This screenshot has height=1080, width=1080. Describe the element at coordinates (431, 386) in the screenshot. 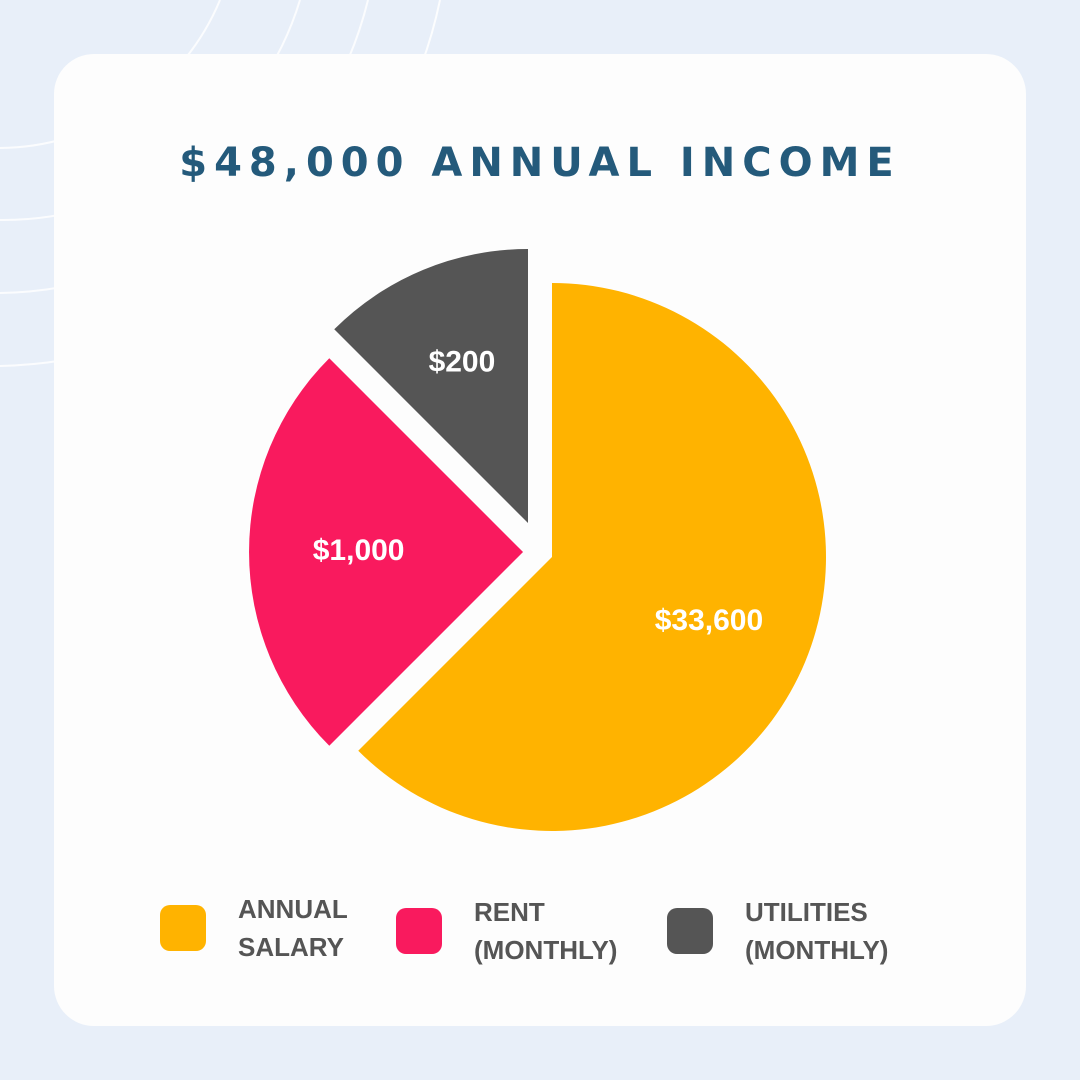

I see `pie-slice-utilities` at that location.